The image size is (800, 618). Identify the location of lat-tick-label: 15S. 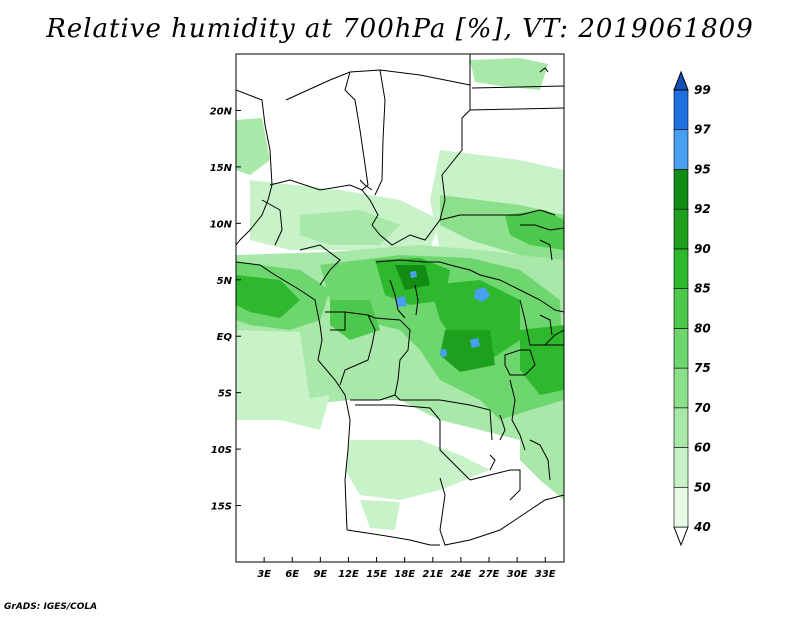
(221, 507).